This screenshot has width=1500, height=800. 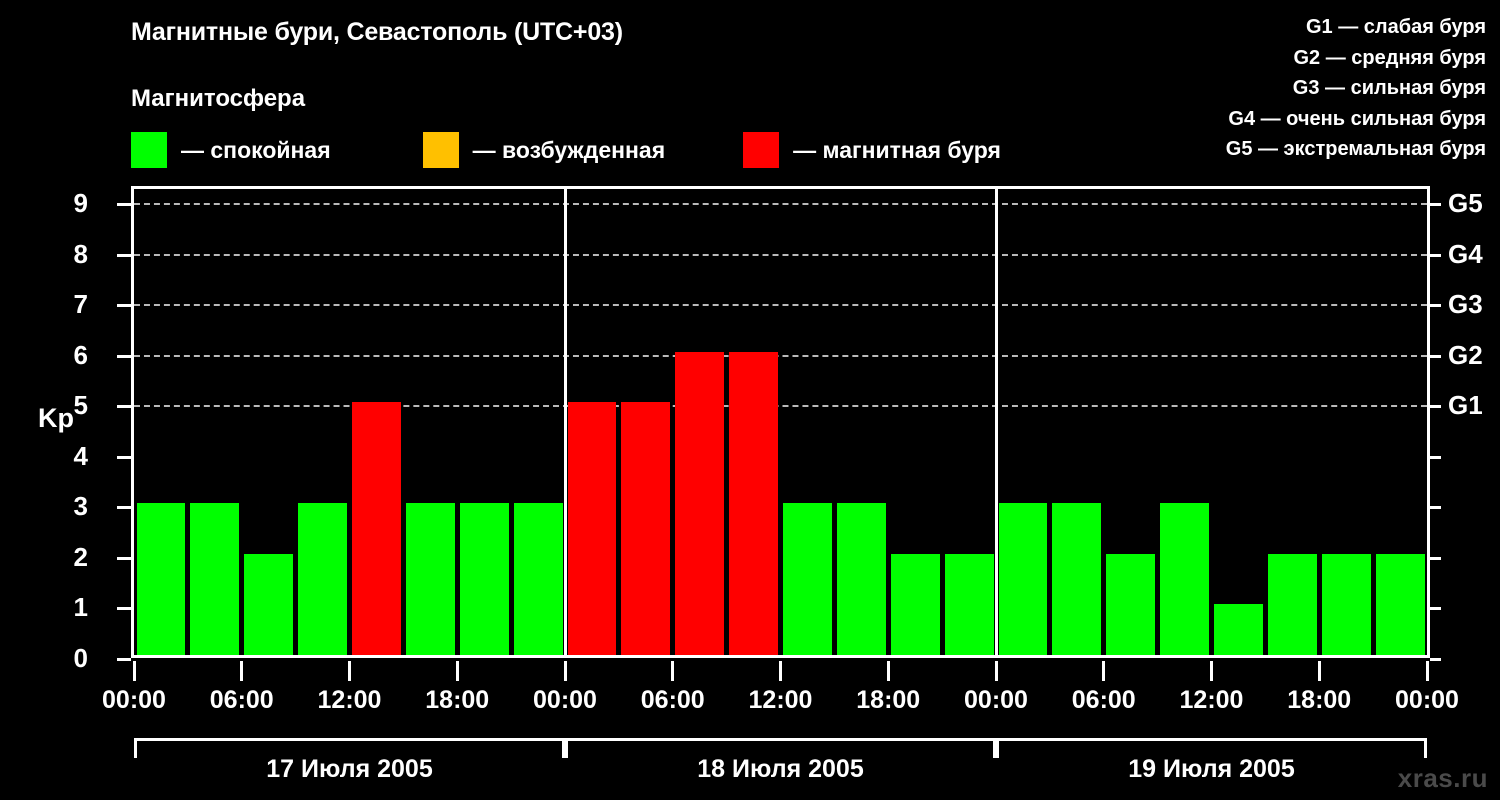 I want to click on y-axis-tick-label: 6, so click(x=80, y=354).